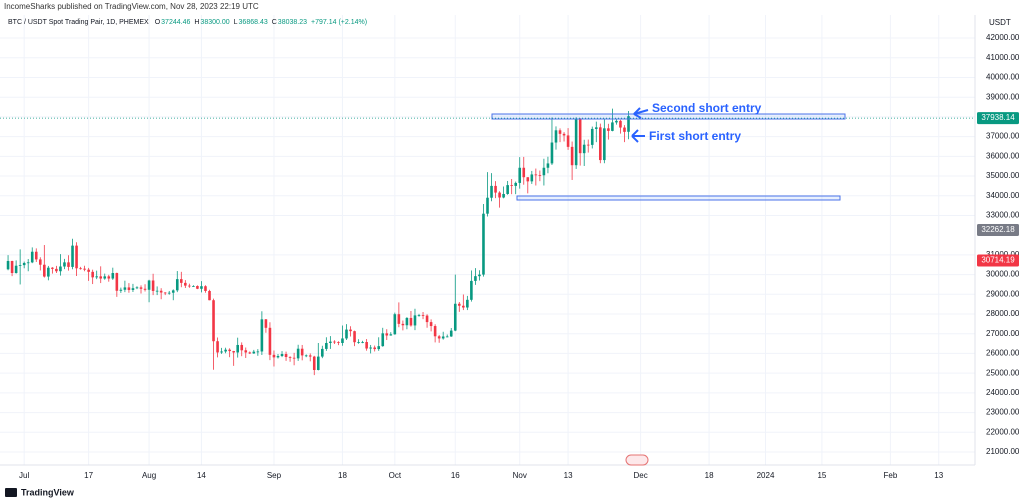  I want to click on y-tick-label: 31000.00, so click(1003, 254).